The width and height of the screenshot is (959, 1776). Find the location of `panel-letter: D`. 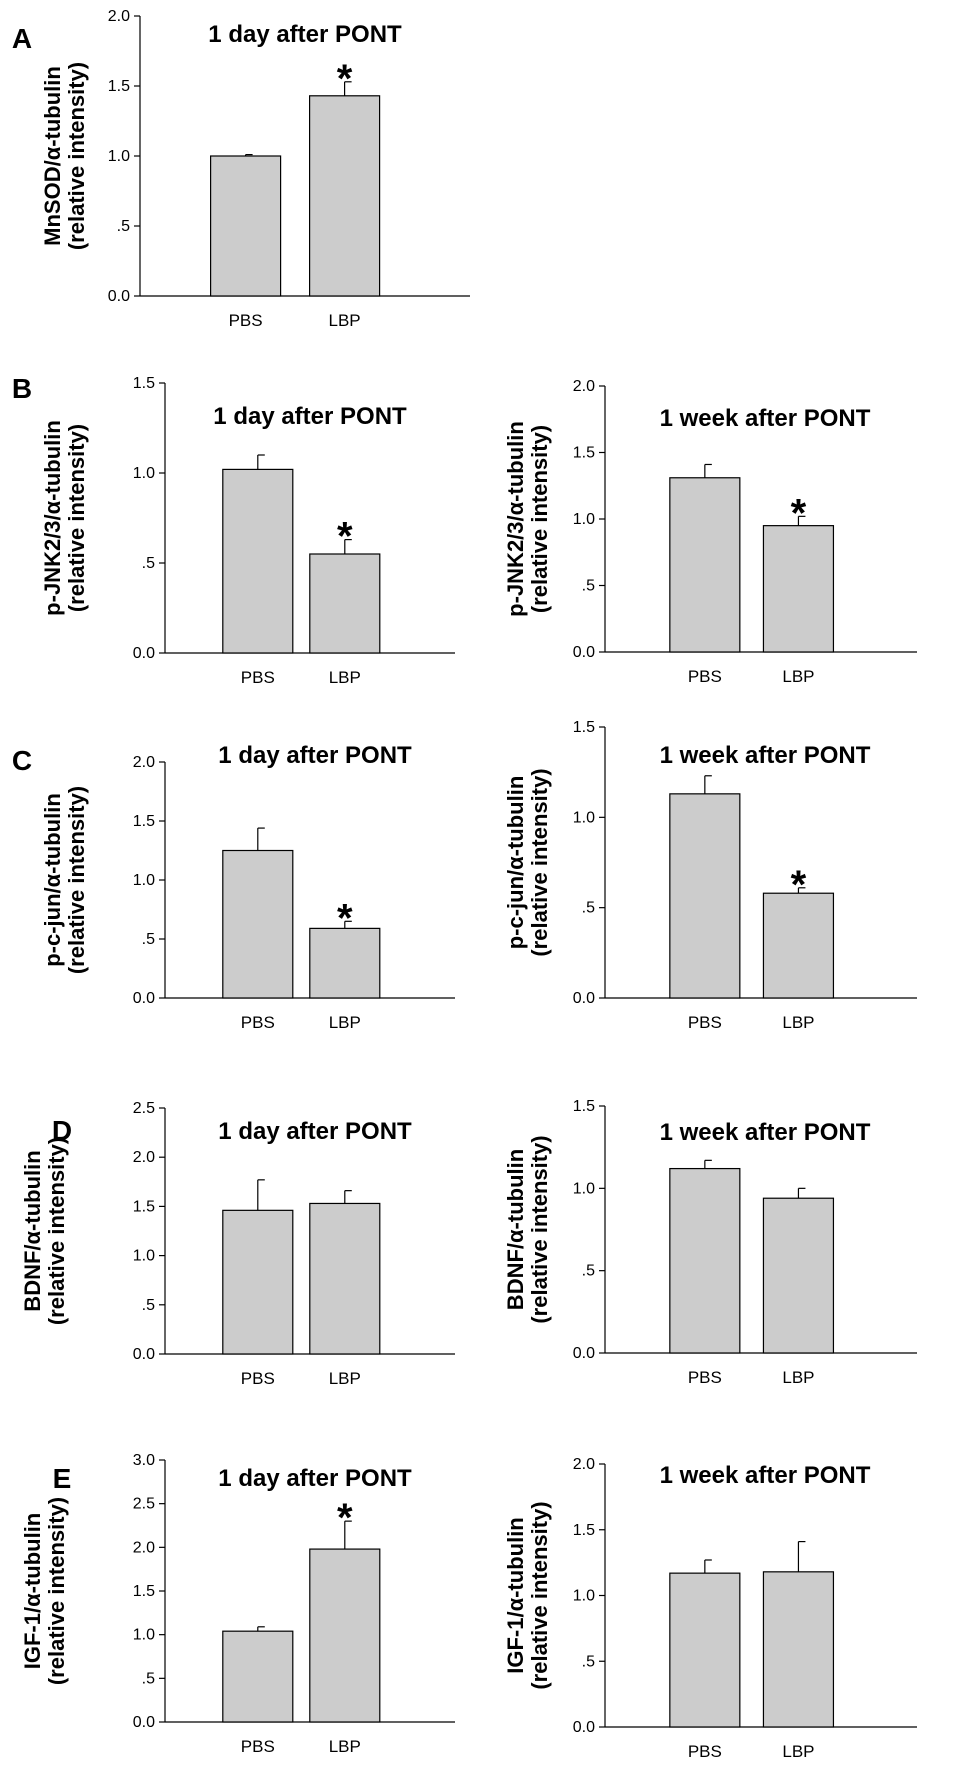

panel-letter: D is located at coordinates (62, 1130).